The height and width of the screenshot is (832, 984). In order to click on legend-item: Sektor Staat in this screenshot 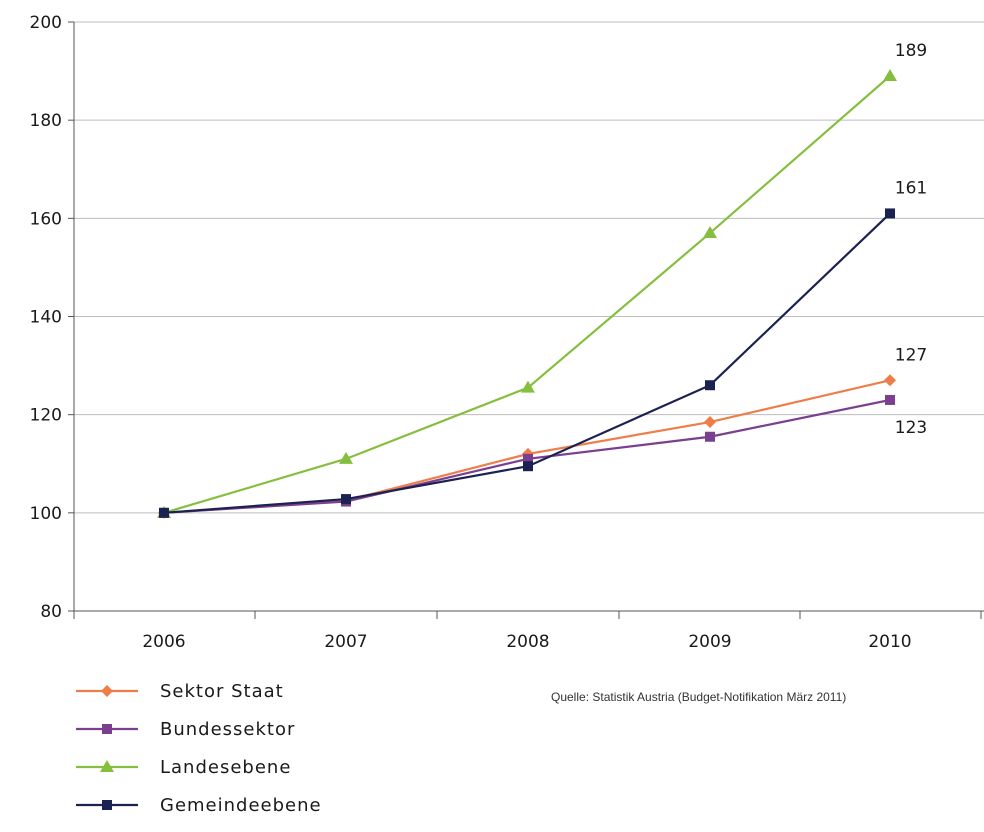, I will do `click(198, 691)`.